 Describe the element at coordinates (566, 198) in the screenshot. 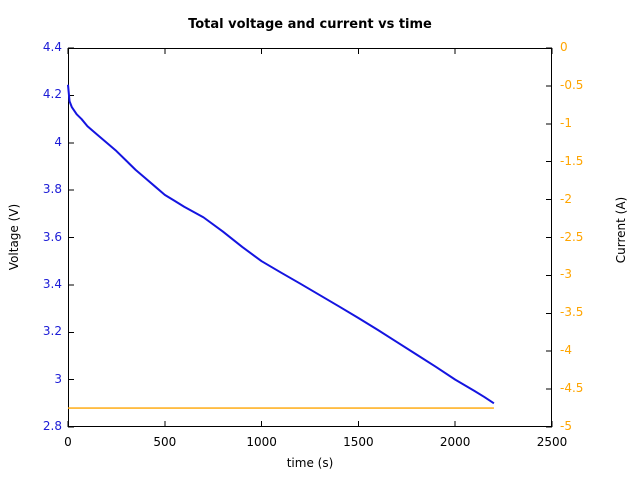

I see `y-right-tick-label: -2` at that location.